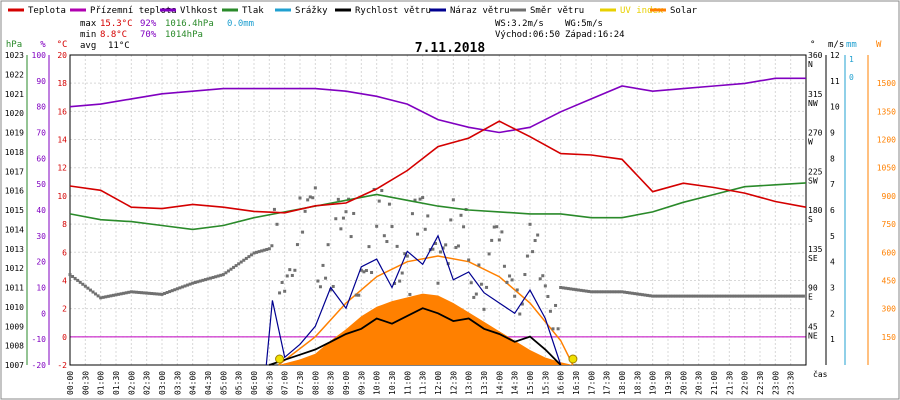  I want to click on axis-hpa-tick: 1013, so click(14, 249).